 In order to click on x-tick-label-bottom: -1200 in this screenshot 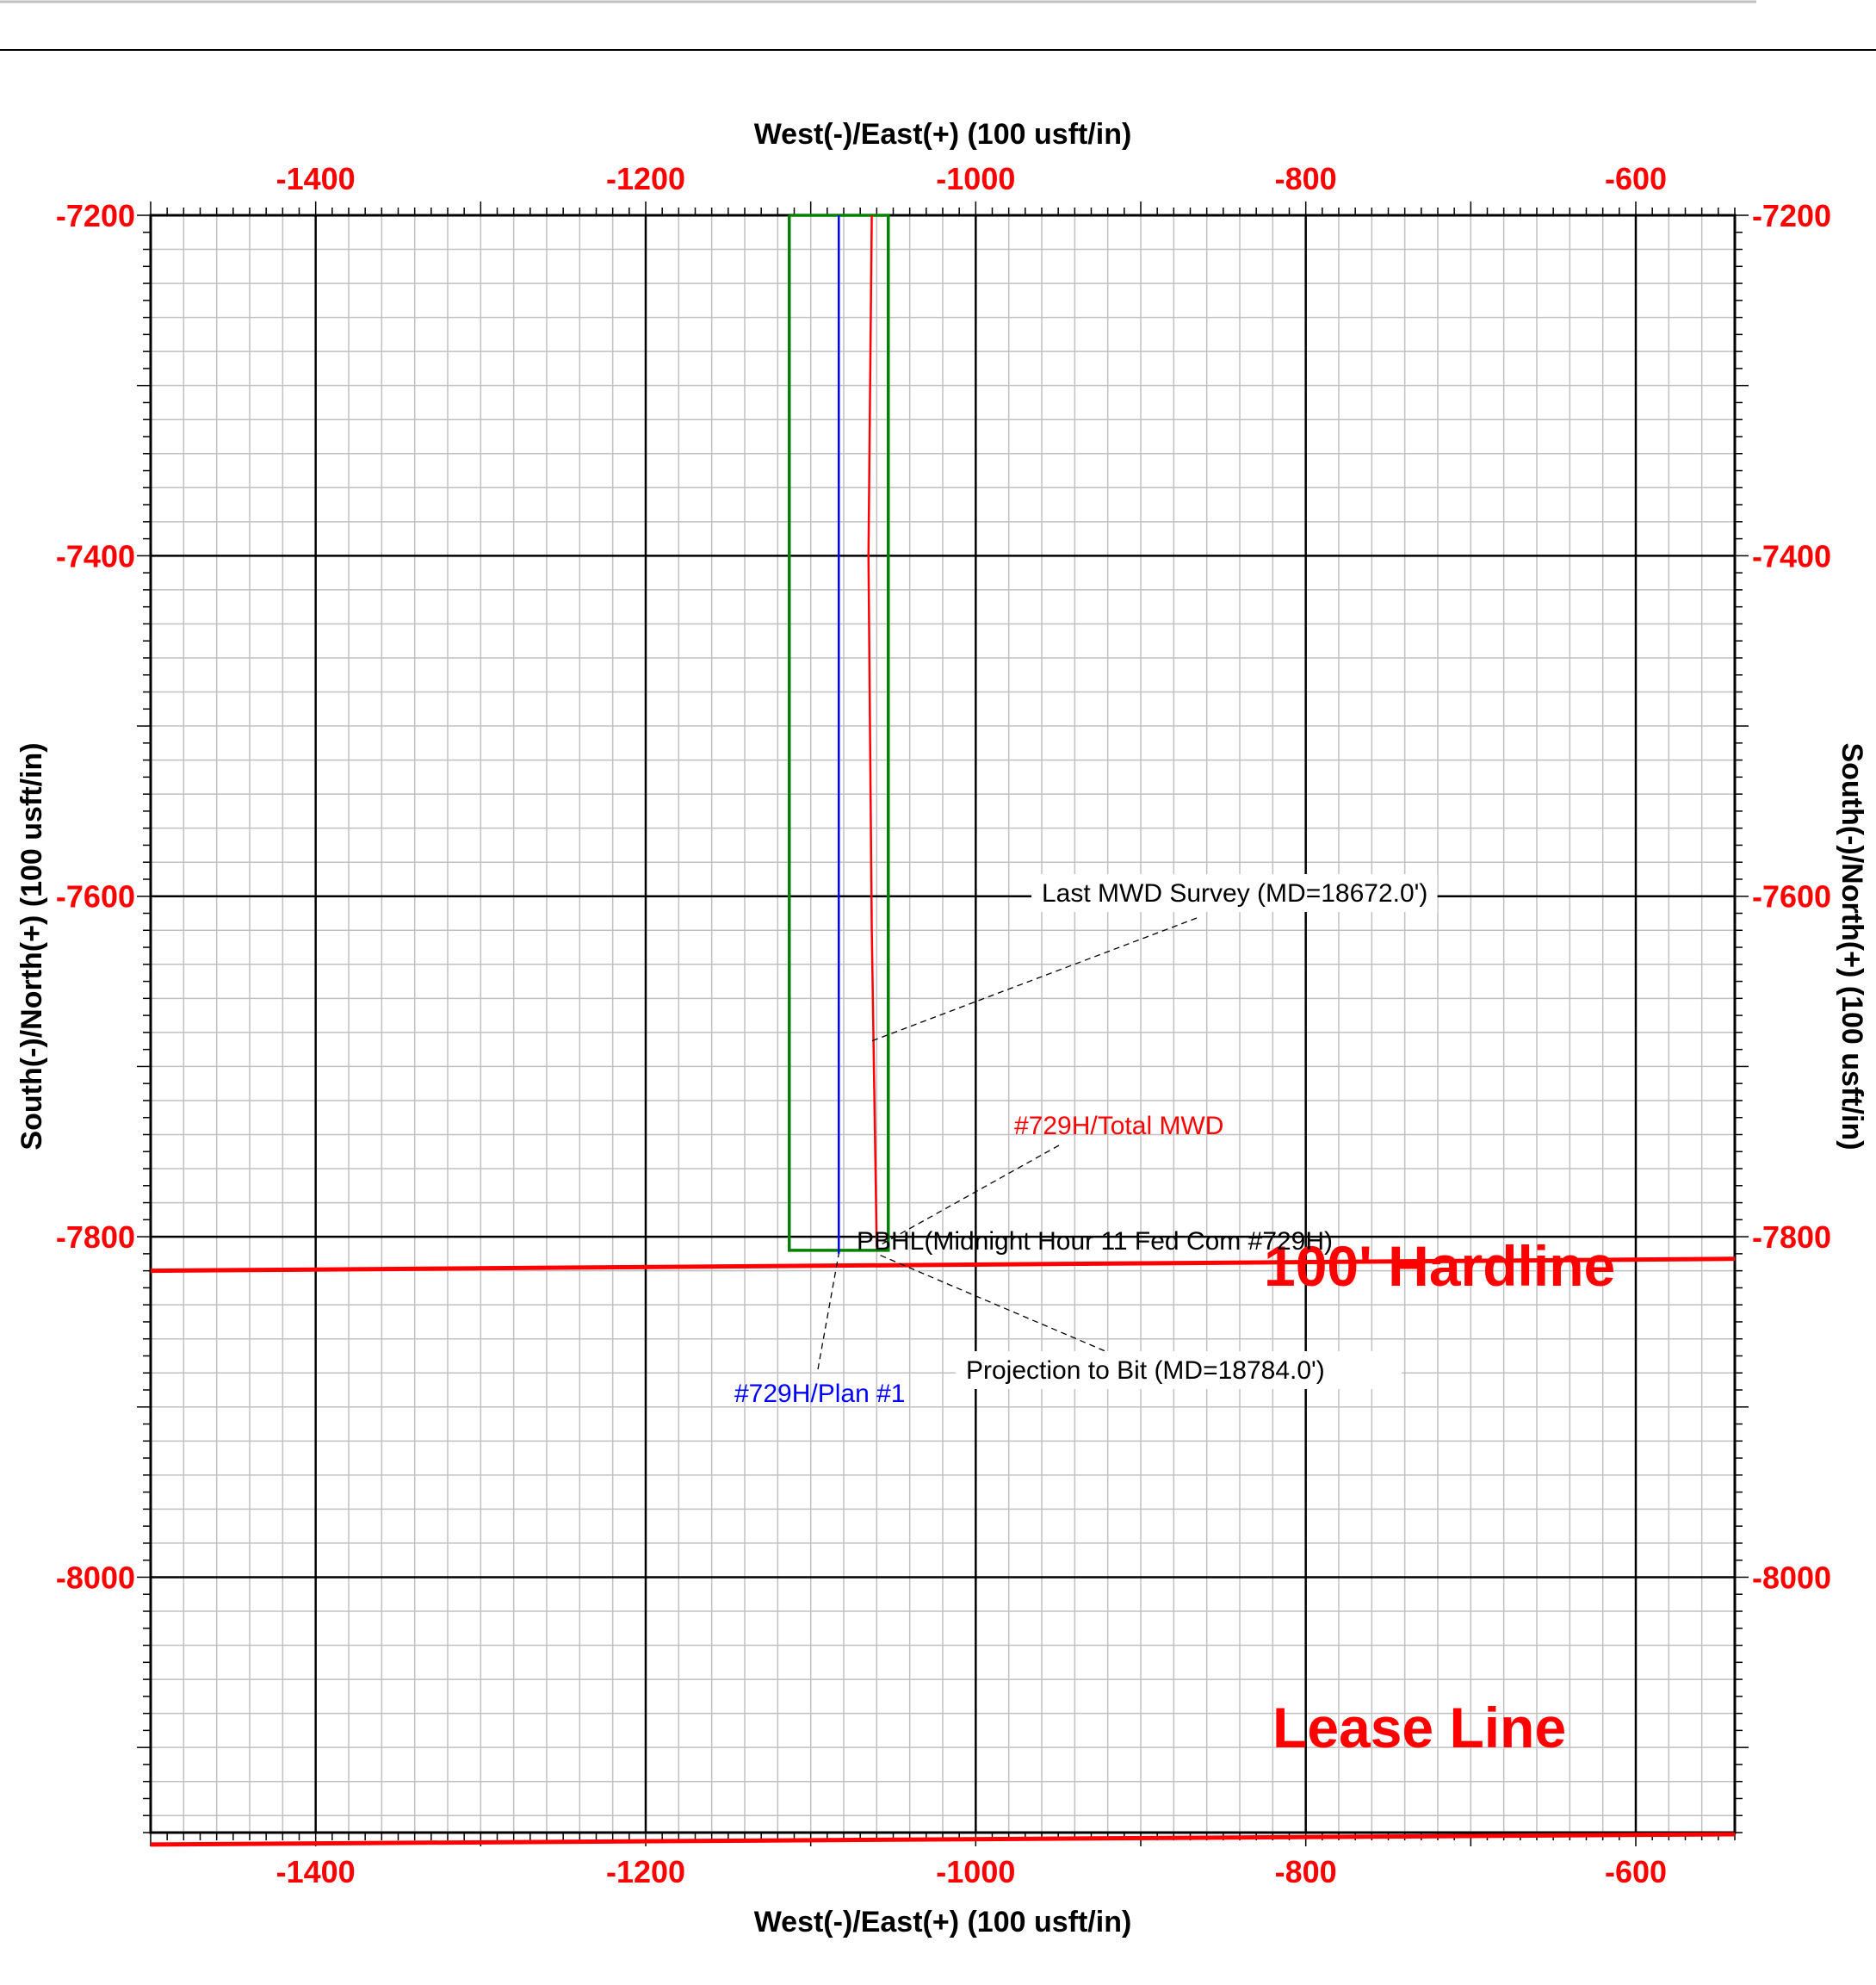, I will do `click(645, 1871)`.